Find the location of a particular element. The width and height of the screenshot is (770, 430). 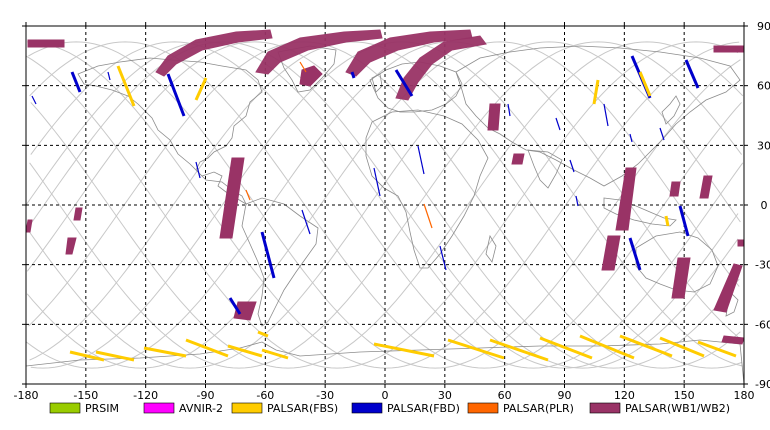

y-tick-label: 30 is located at coordinates (763, 145).